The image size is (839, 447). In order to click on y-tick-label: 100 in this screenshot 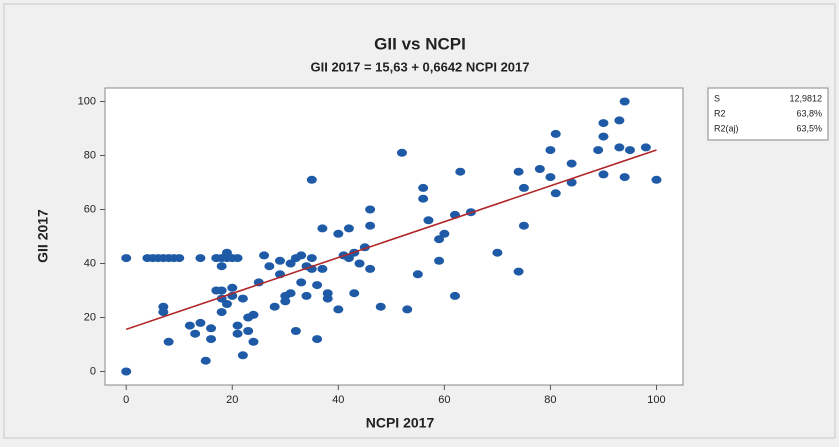, I will do `click(87, 101)`.